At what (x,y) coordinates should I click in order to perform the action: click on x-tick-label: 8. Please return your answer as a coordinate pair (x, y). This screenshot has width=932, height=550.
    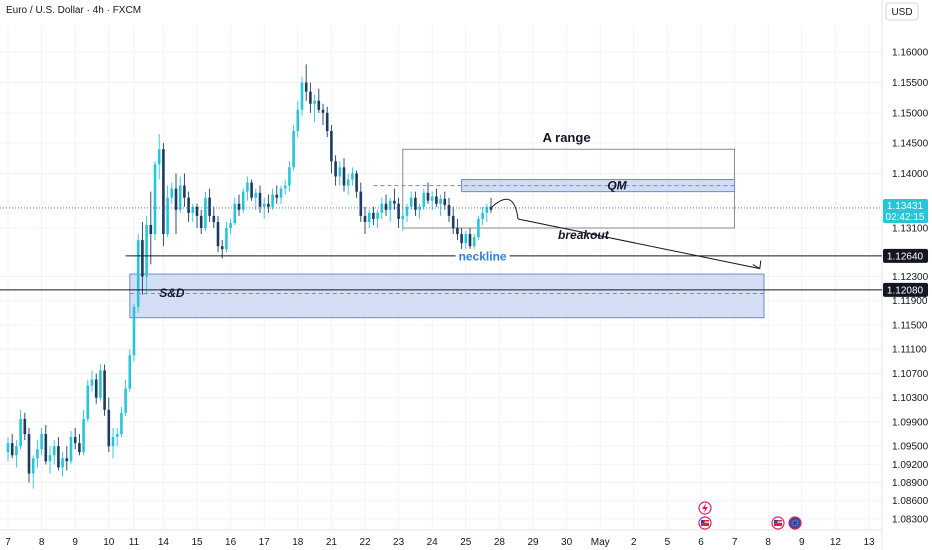
    Looking at the image, I should click on (42, 542).